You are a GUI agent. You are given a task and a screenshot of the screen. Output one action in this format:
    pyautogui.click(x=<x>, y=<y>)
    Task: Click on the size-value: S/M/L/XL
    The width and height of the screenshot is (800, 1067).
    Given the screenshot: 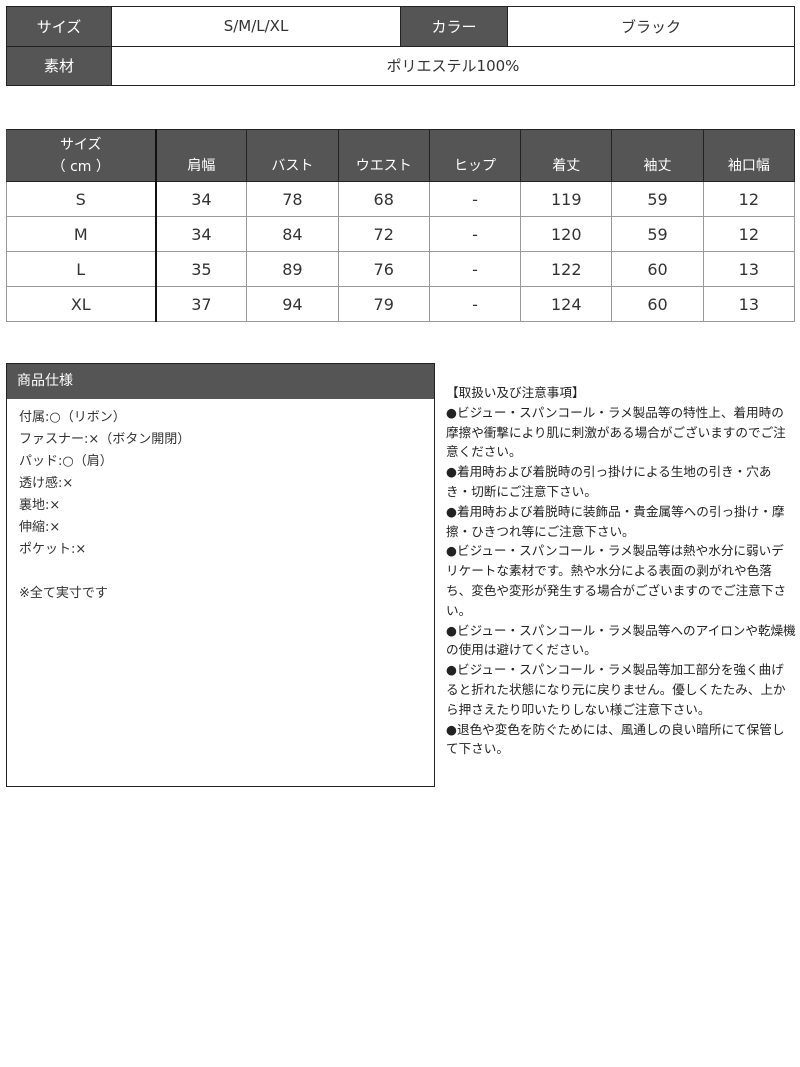 What is the action you would take?
    pyautogui.click(x=256, y=26)
    